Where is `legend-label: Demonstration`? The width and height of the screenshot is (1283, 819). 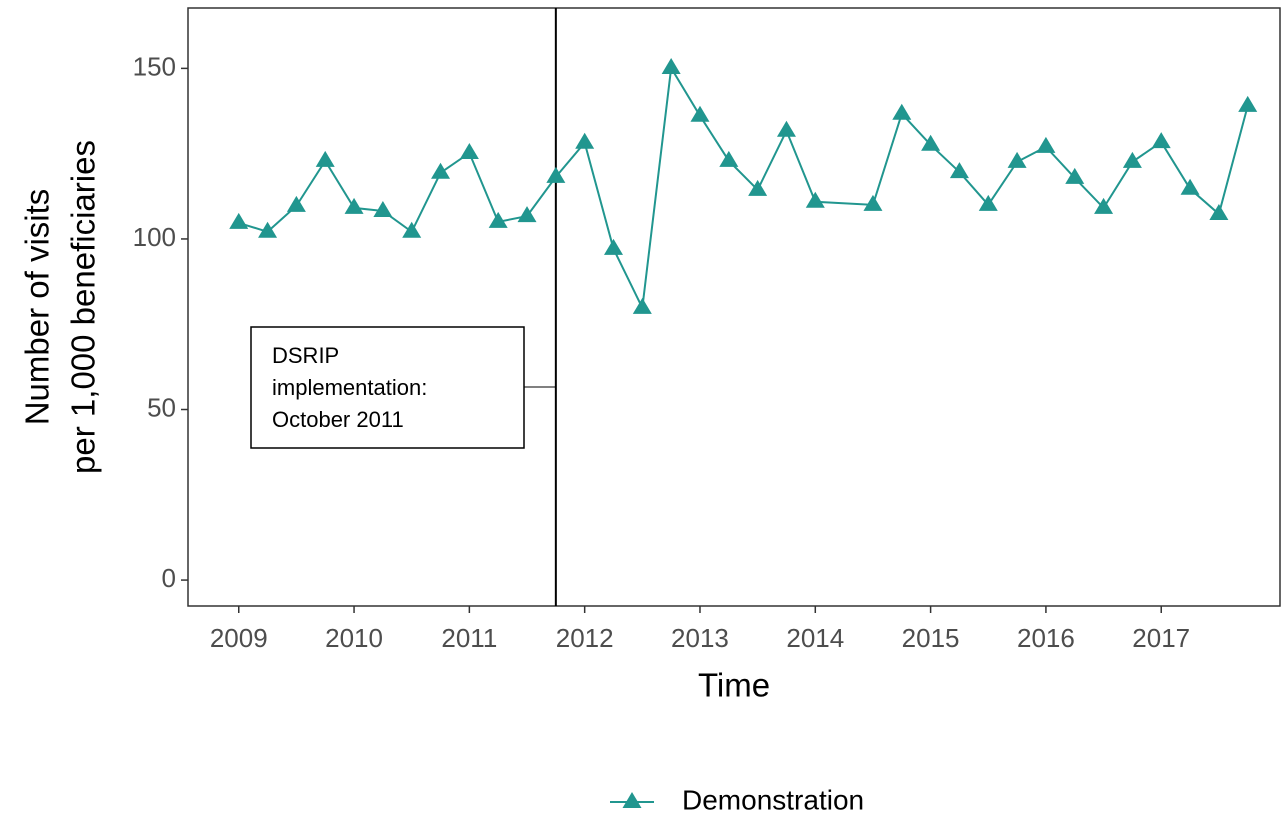
legend-label: Demonstration is located at coordinates (773, 799).